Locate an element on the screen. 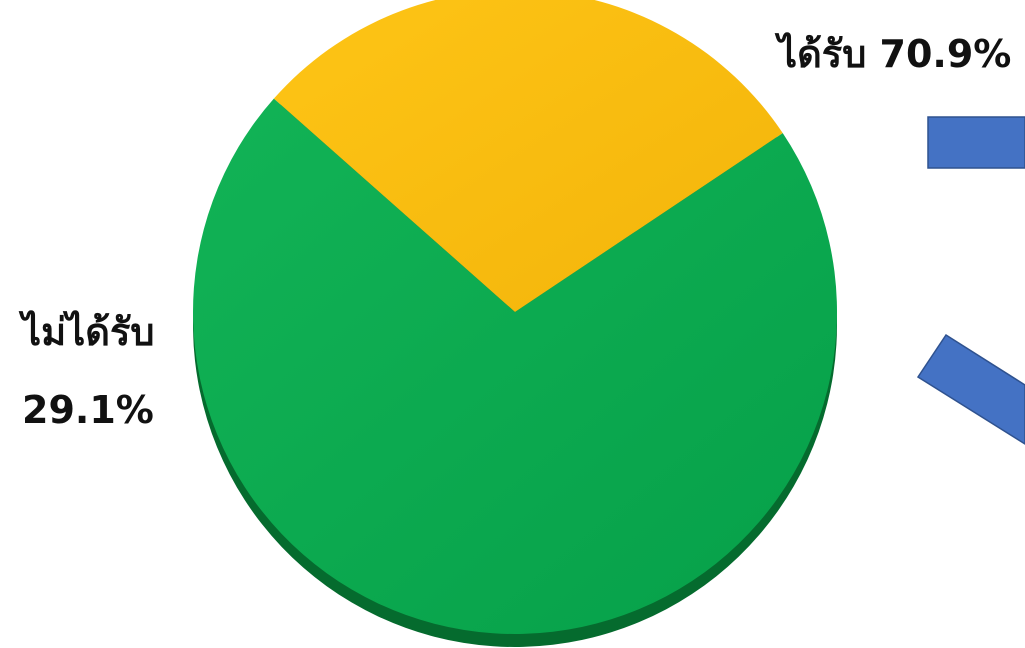 This screenshot has height=648, width=1025. data-label-received: ได้รับ 70.9% is located at coordinates (895, 54).